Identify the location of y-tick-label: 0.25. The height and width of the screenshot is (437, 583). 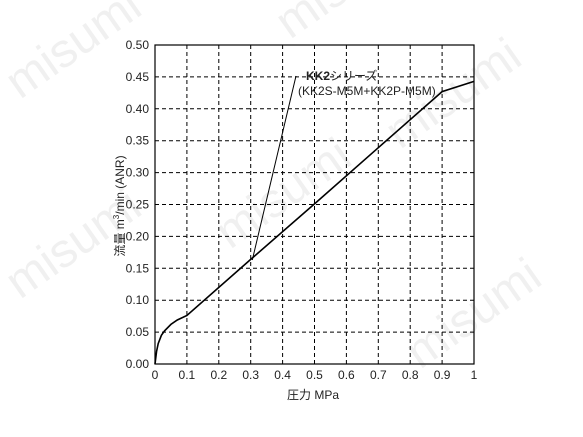
(138, 205).